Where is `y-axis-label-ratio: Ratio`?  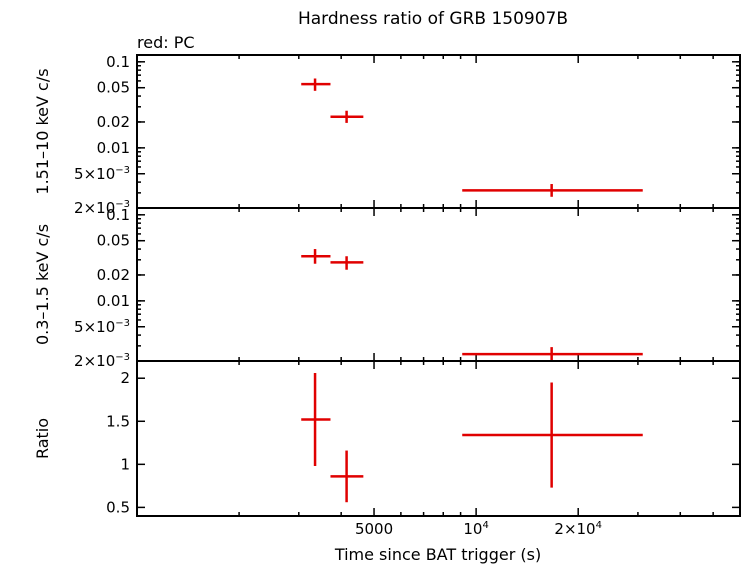 y-axis-label-ratio: Ratio is located at coordinates (42, 438).